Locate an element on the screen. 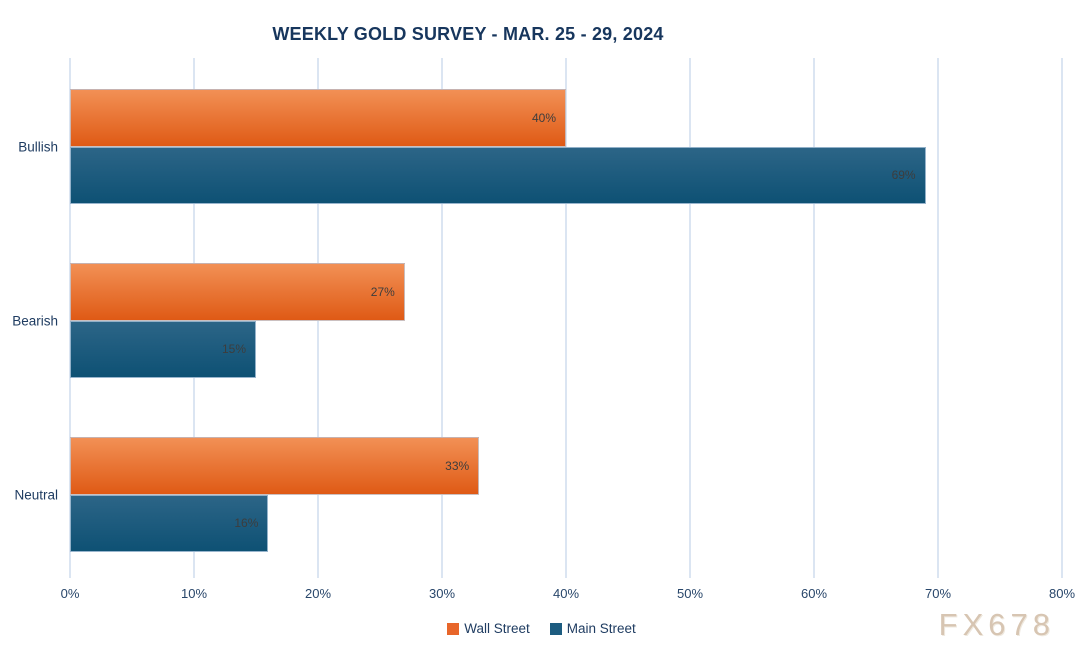  category-label-neutral: Neutral is located at coordinates (36, 494).